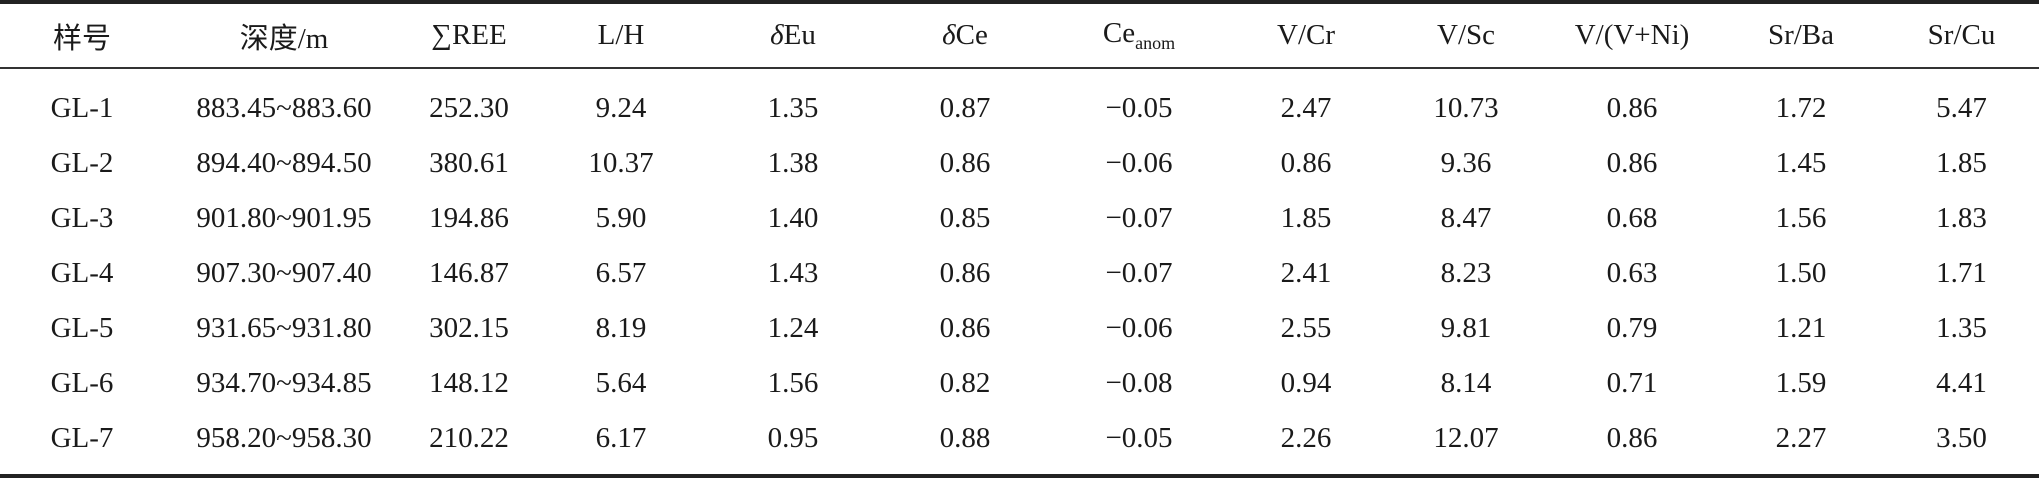  Describe the element at coordinates (621, 35) in the screenshot. I see `header-lh: L/H` at that location.